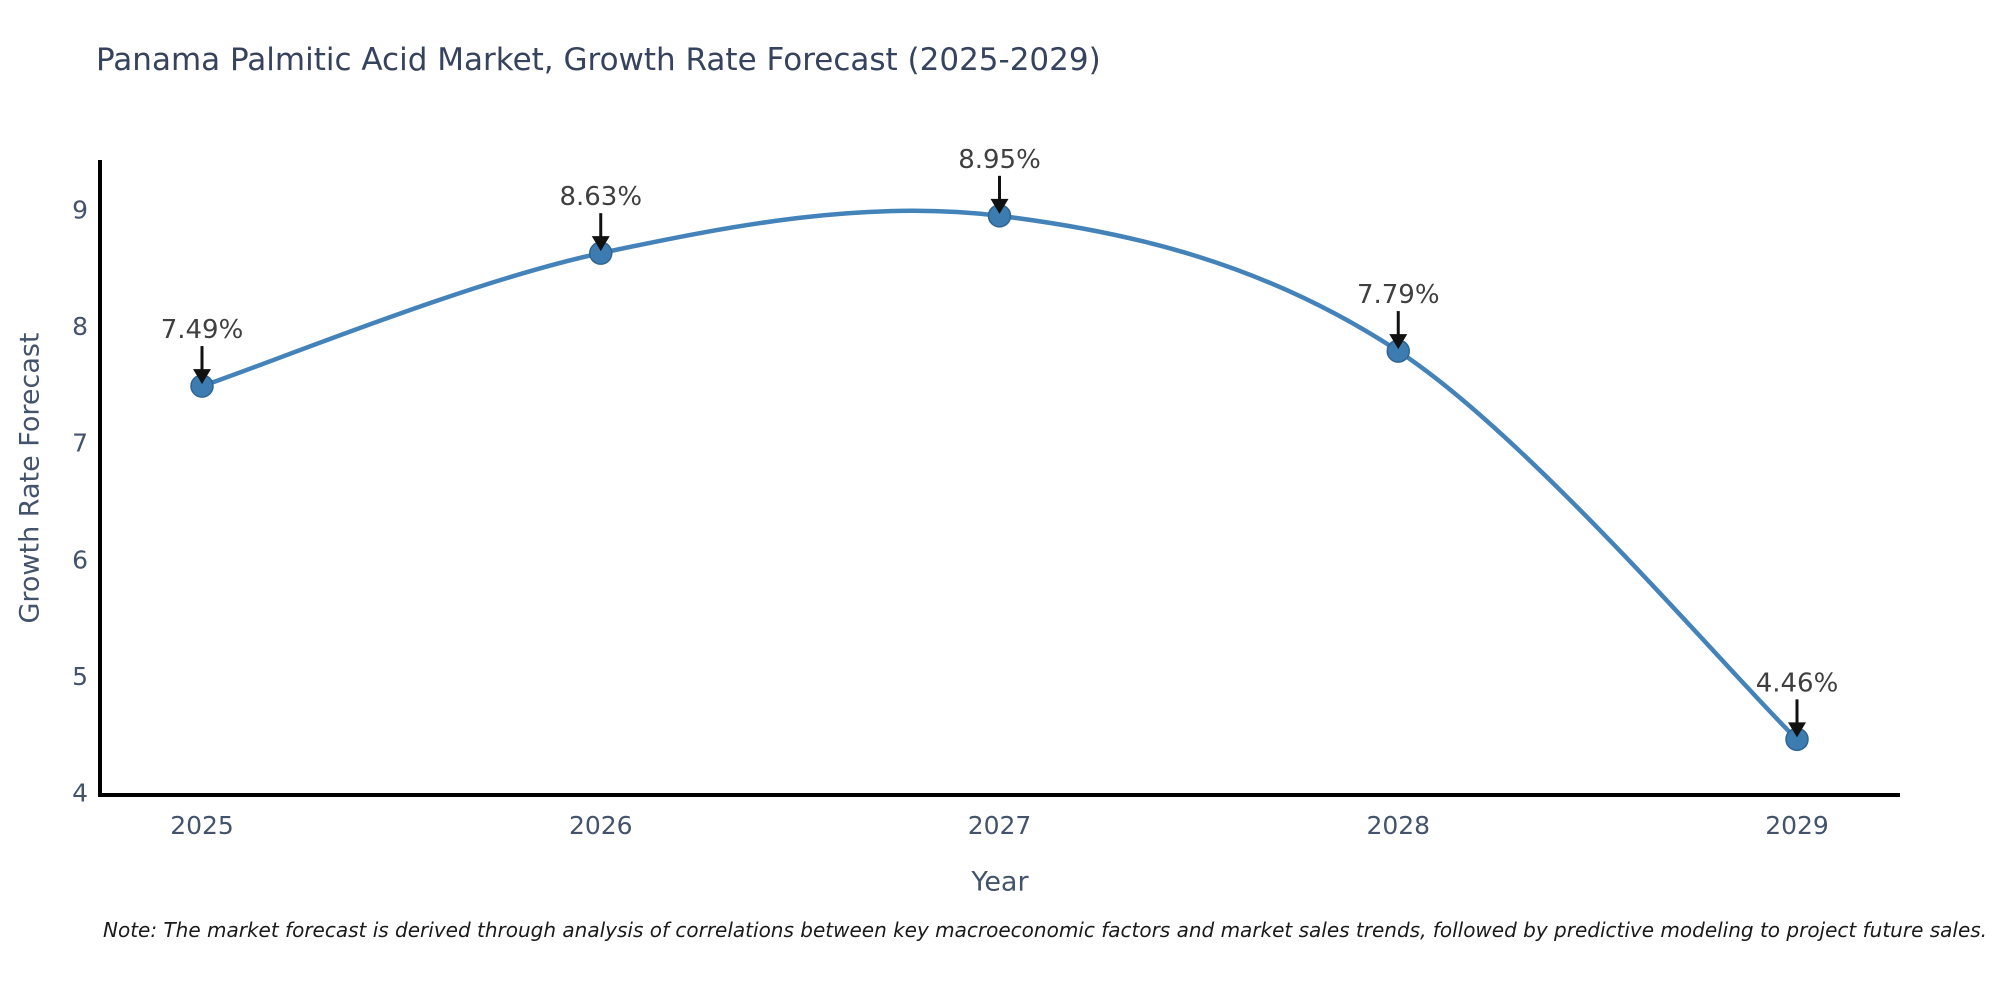  I want to click on point-annotation: 8.95%, so click(999, 179).